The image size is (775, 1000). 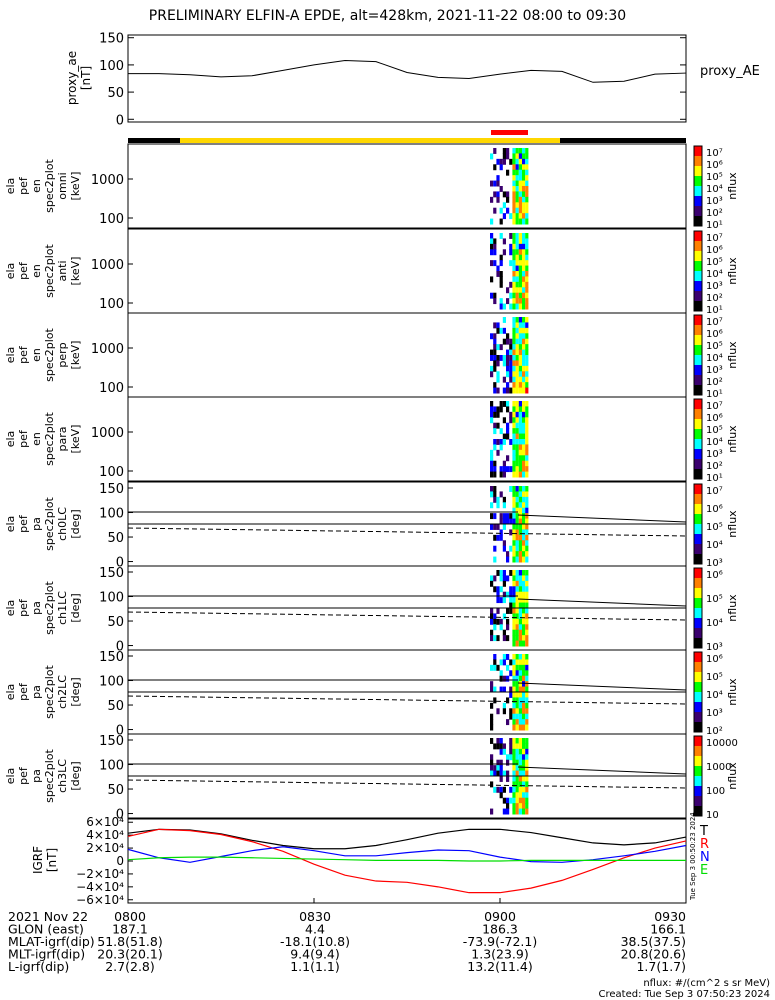 I want to click on xaxis-row-label: L-igrf(dip), so click(x=38, y=966).